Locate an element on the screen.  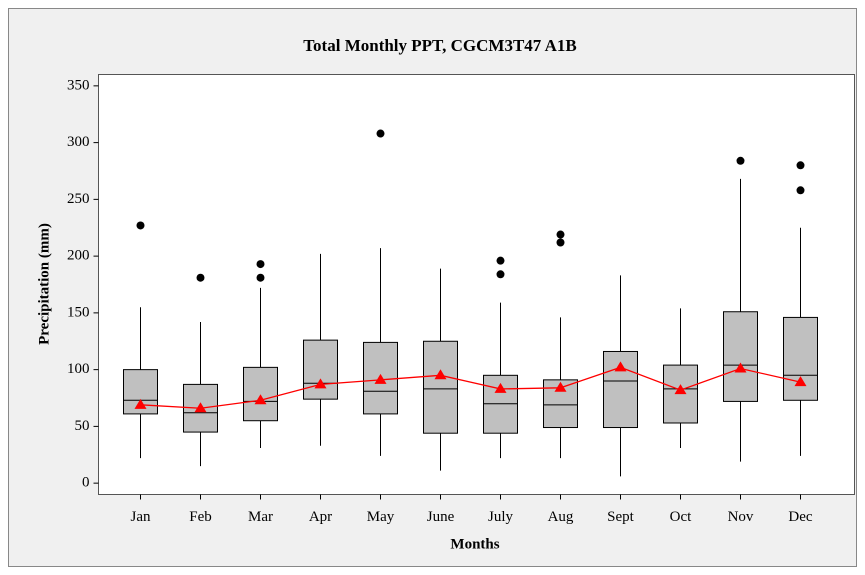
y-tick-label: 150 is located at coordinates (78, 312).